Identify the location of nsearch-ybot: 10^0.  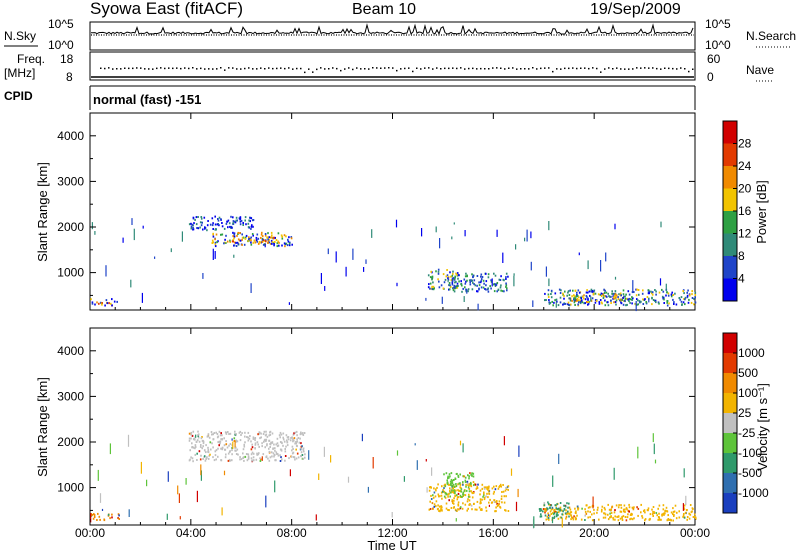
(718, 45).